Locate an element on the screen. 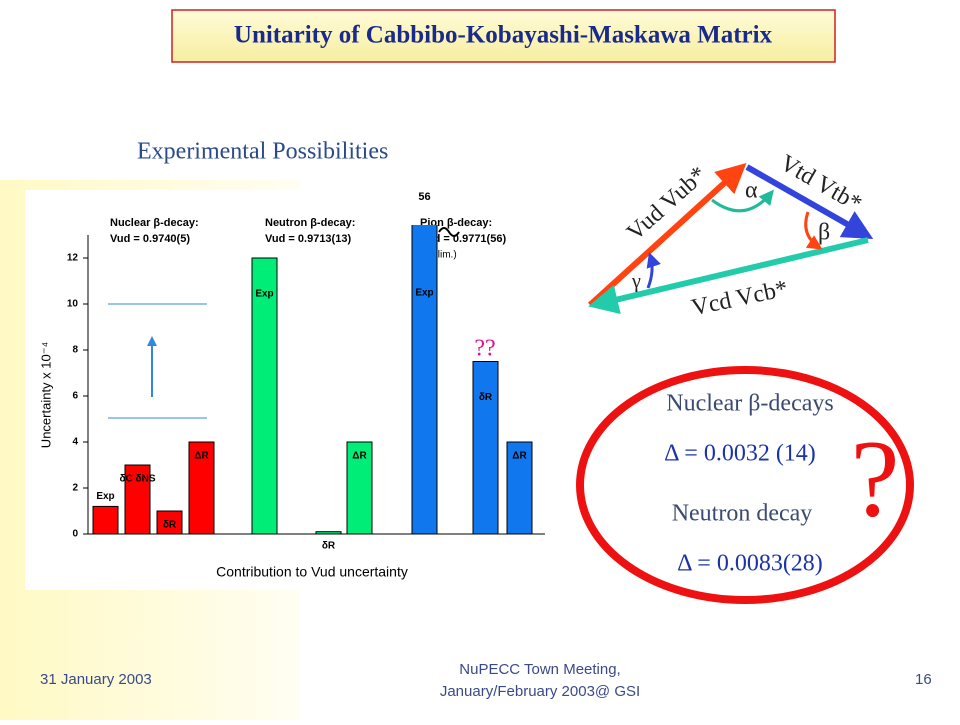 The height and width of the screenshot is (725, 960). group-label: (prelim.) is located at coordinates (438, 255).